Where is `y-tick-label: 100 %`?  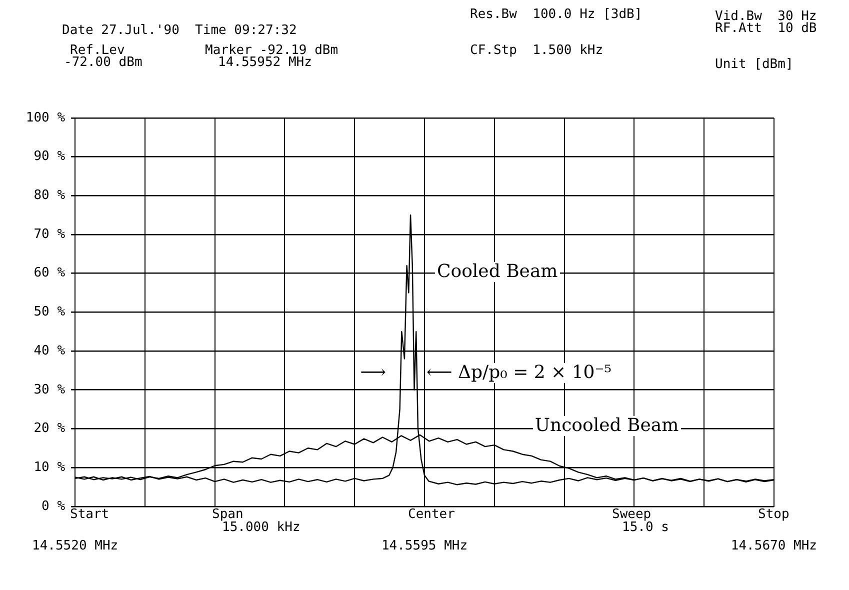
y-tick-label: 100 % is located at coordinates (46, 118).